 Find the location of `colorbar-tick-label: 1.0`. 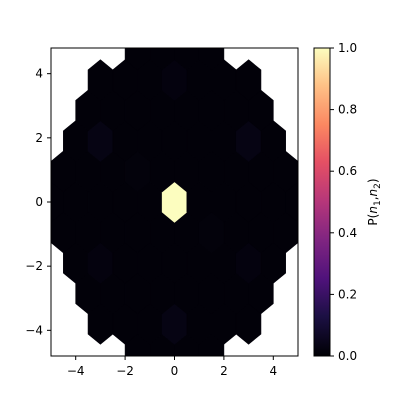

colorbar-tick-label: 1.0 is located at coordinates (347, 48).